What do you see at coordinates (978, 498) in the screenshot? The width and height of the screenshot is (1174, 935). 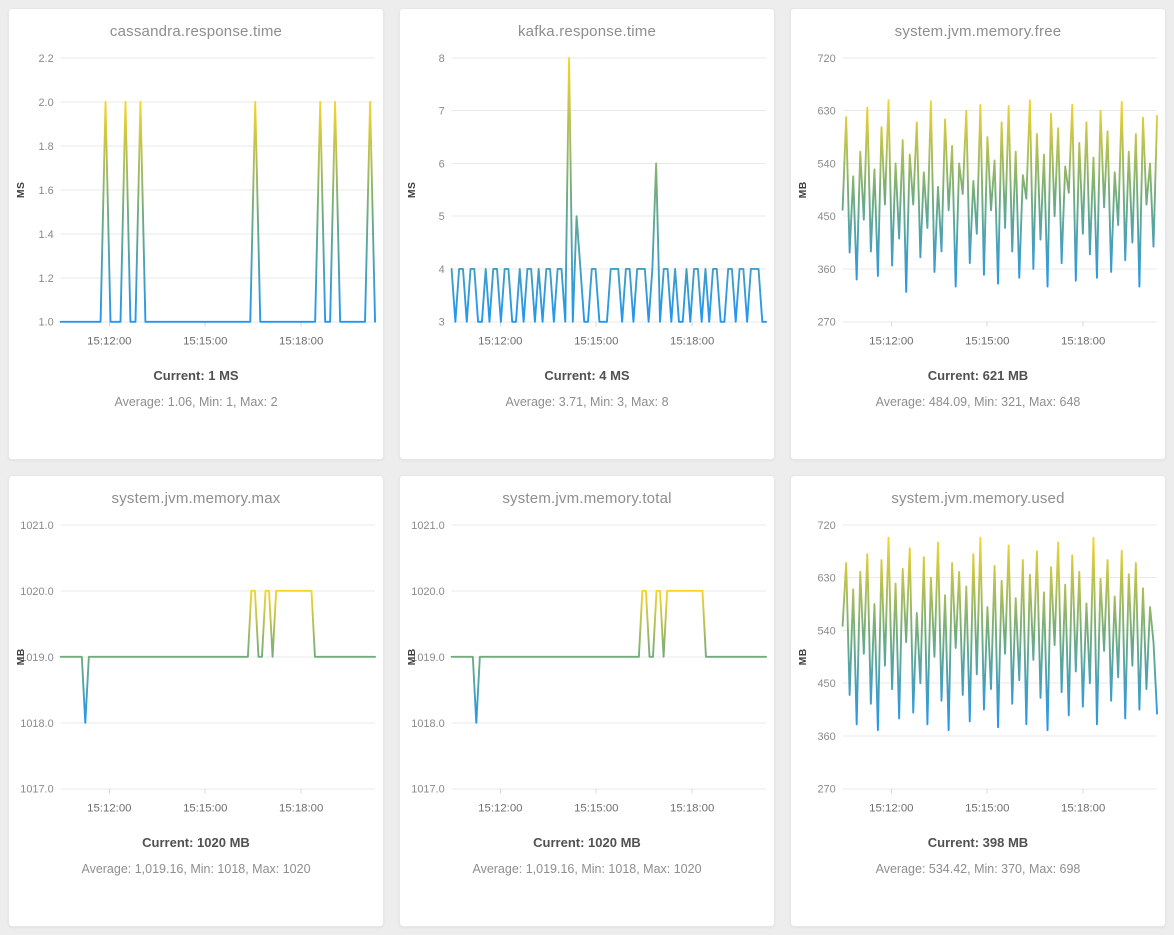 I see `chart-title: system.jvm.memory.used` at bounding box center [978, 498].